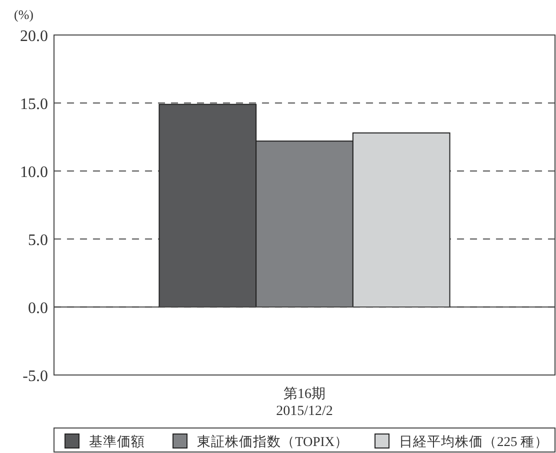 This screenshot has height=453, width=556. I want to click on legend-label: 基準価額, so click(117, 441).